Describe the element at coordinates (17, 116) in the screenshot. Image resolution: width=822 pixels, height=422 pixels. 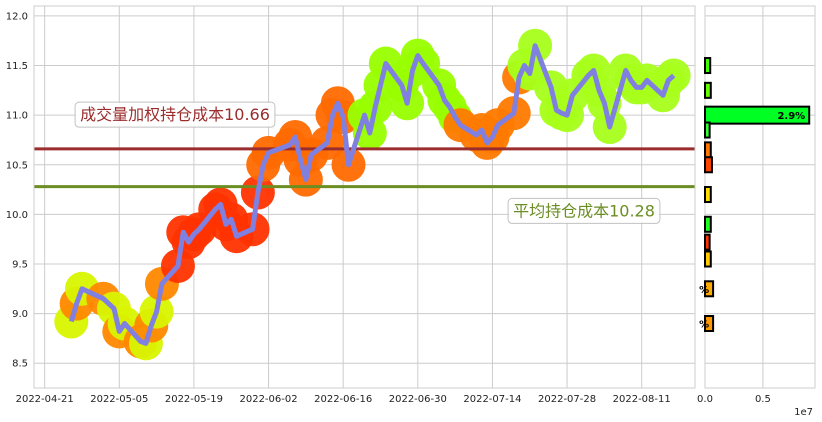
I see `y-tick-label: 11.0` at that location.